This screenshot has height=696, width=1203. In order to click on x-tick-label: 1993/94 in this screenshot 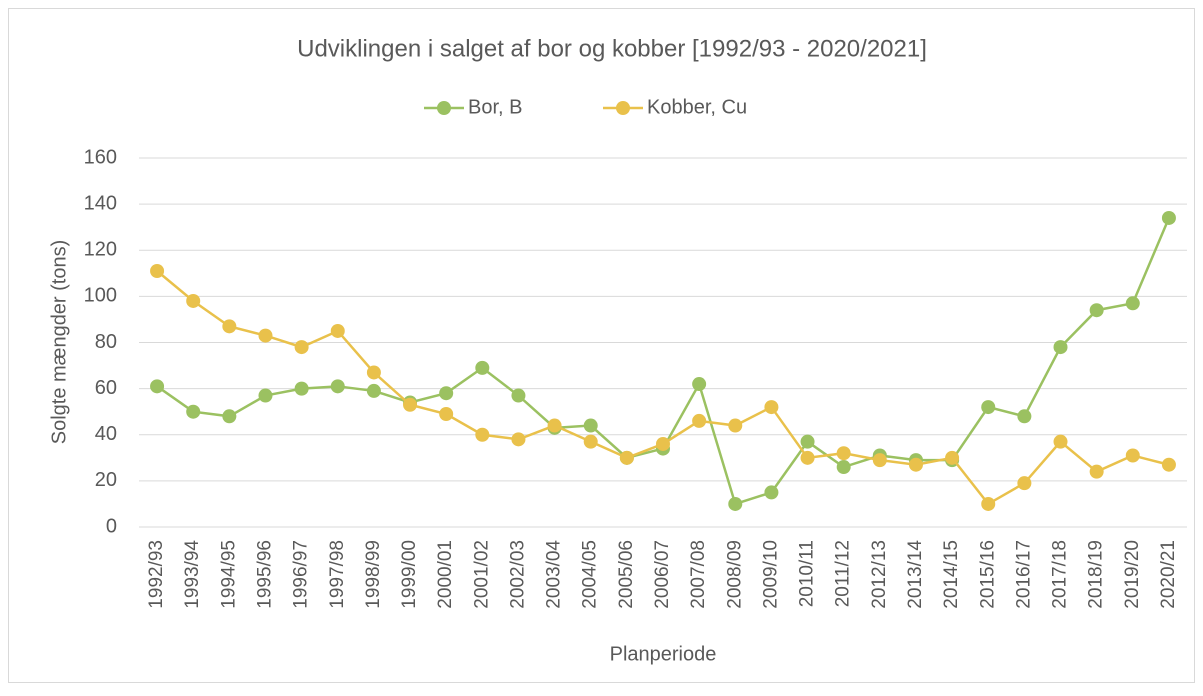, I will do `click(192, 574)`.